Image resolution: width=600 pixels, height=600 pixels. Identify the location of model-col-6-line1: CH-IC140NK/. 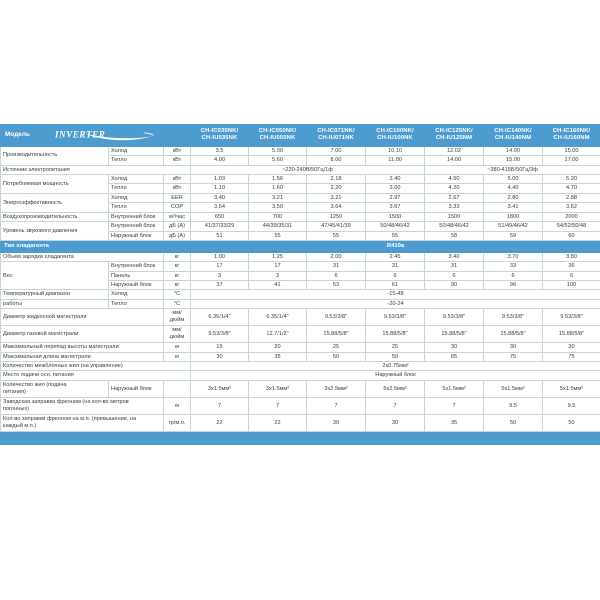
(513, 131).